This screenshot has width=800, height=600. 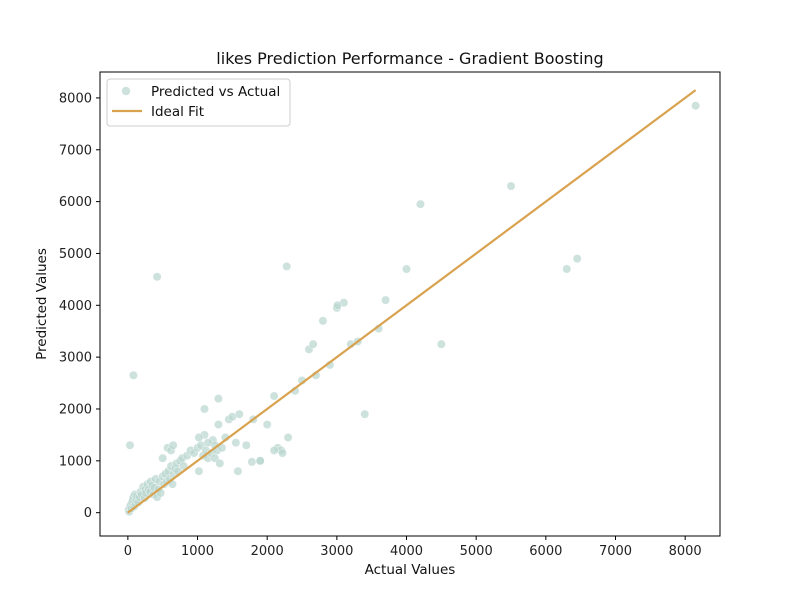 What do you see at coordinates (198, 102) in the screenshot?
I see `legend: Predicted vs Actual Ideal Fit` at bounding box center [198, 102].